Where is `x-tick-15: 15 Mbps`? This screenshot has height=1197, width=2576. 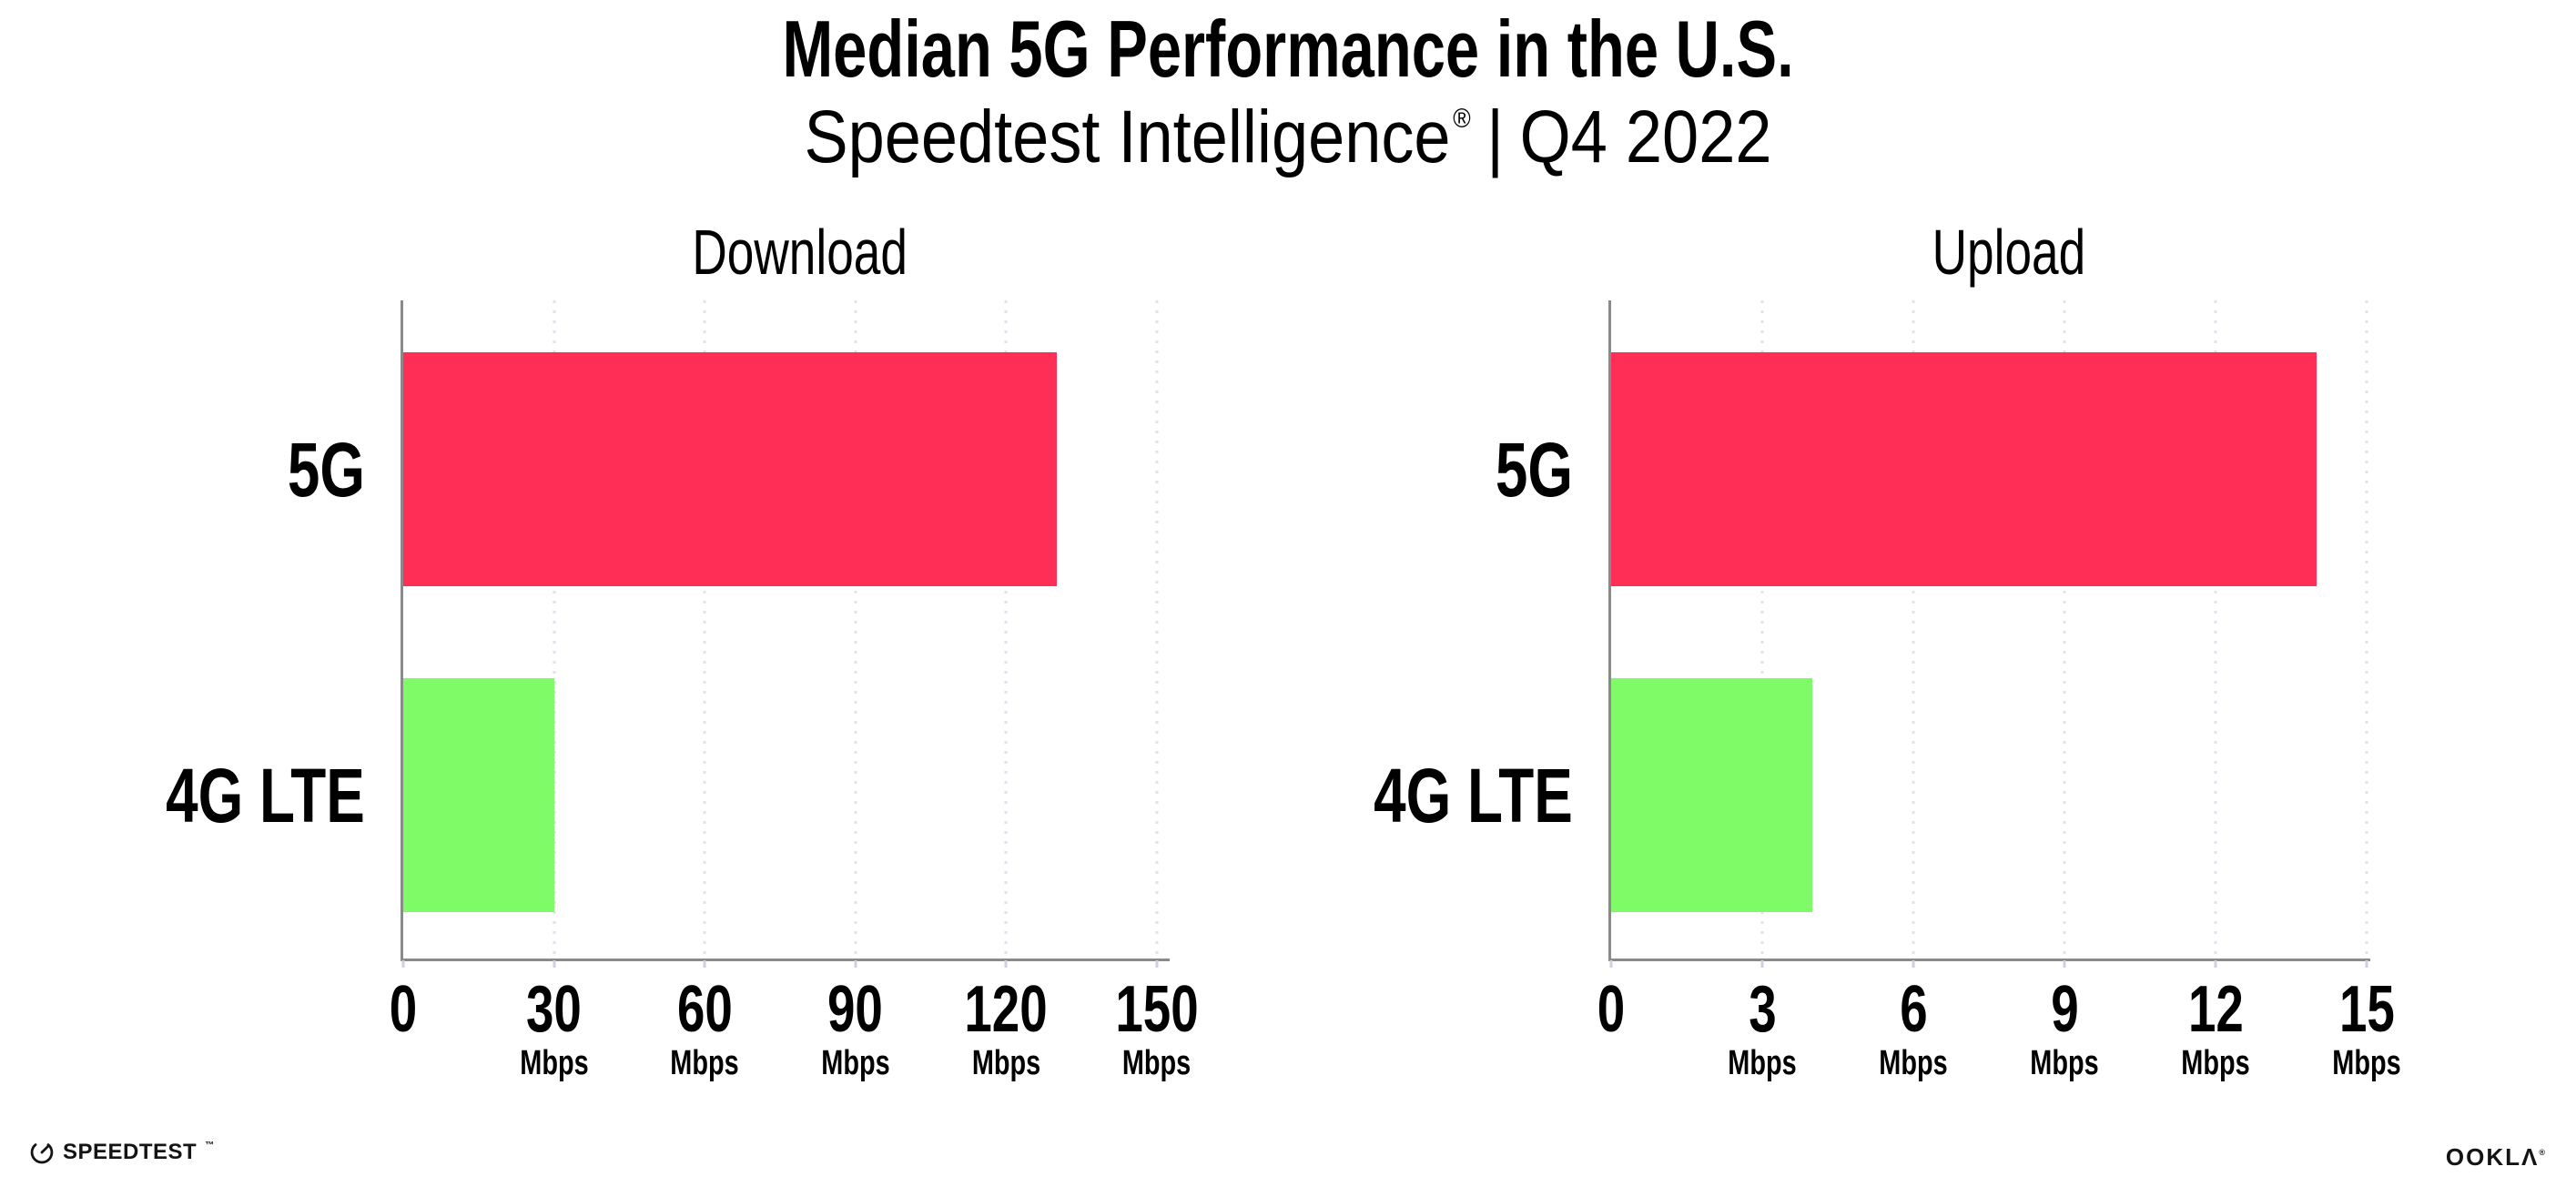
x-tick-15: 15 Mbps is located at coordinates (2366, 1028).